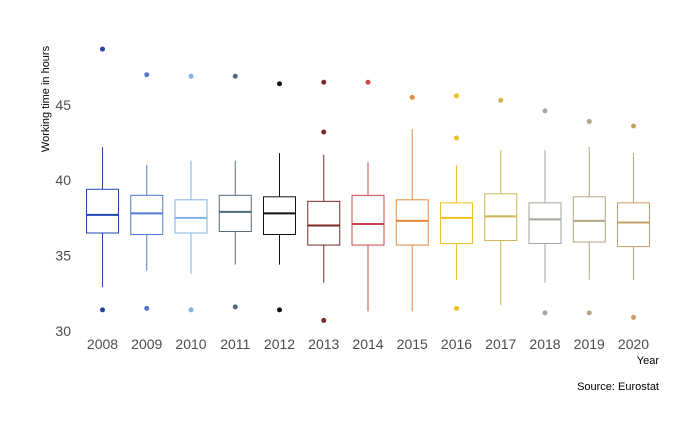 The width and height of the screenshot is (700, 432). What do you see at coordinates (633, 344) in the screenshot?
I see `x-tick-label: 2020` at bounding box center [633, 344].